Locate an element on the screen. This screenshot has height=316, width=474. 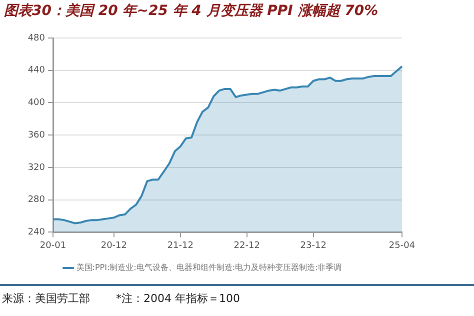
x-tick-label: 22-12 is located at coordinates (247, 245).